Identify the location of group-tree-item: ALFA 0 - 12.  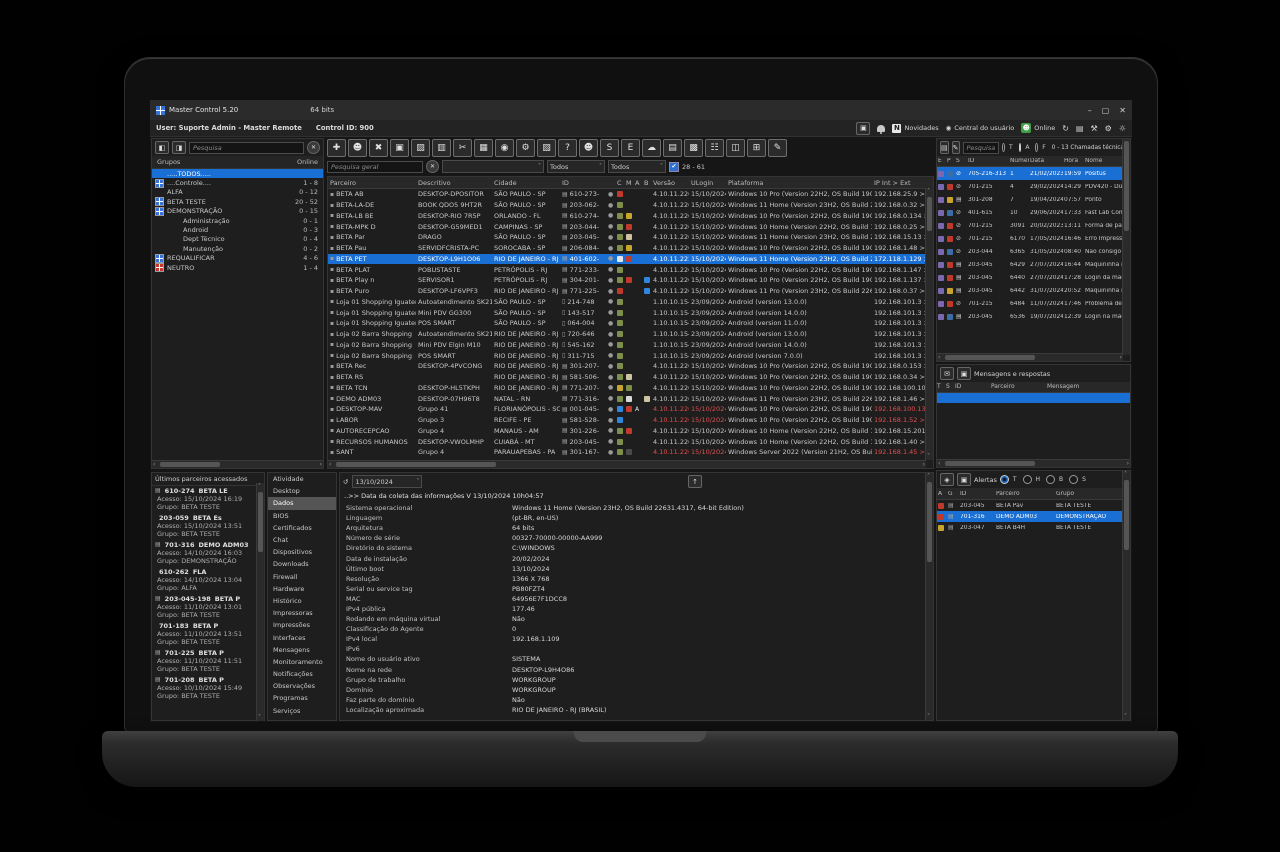
(237, 192).